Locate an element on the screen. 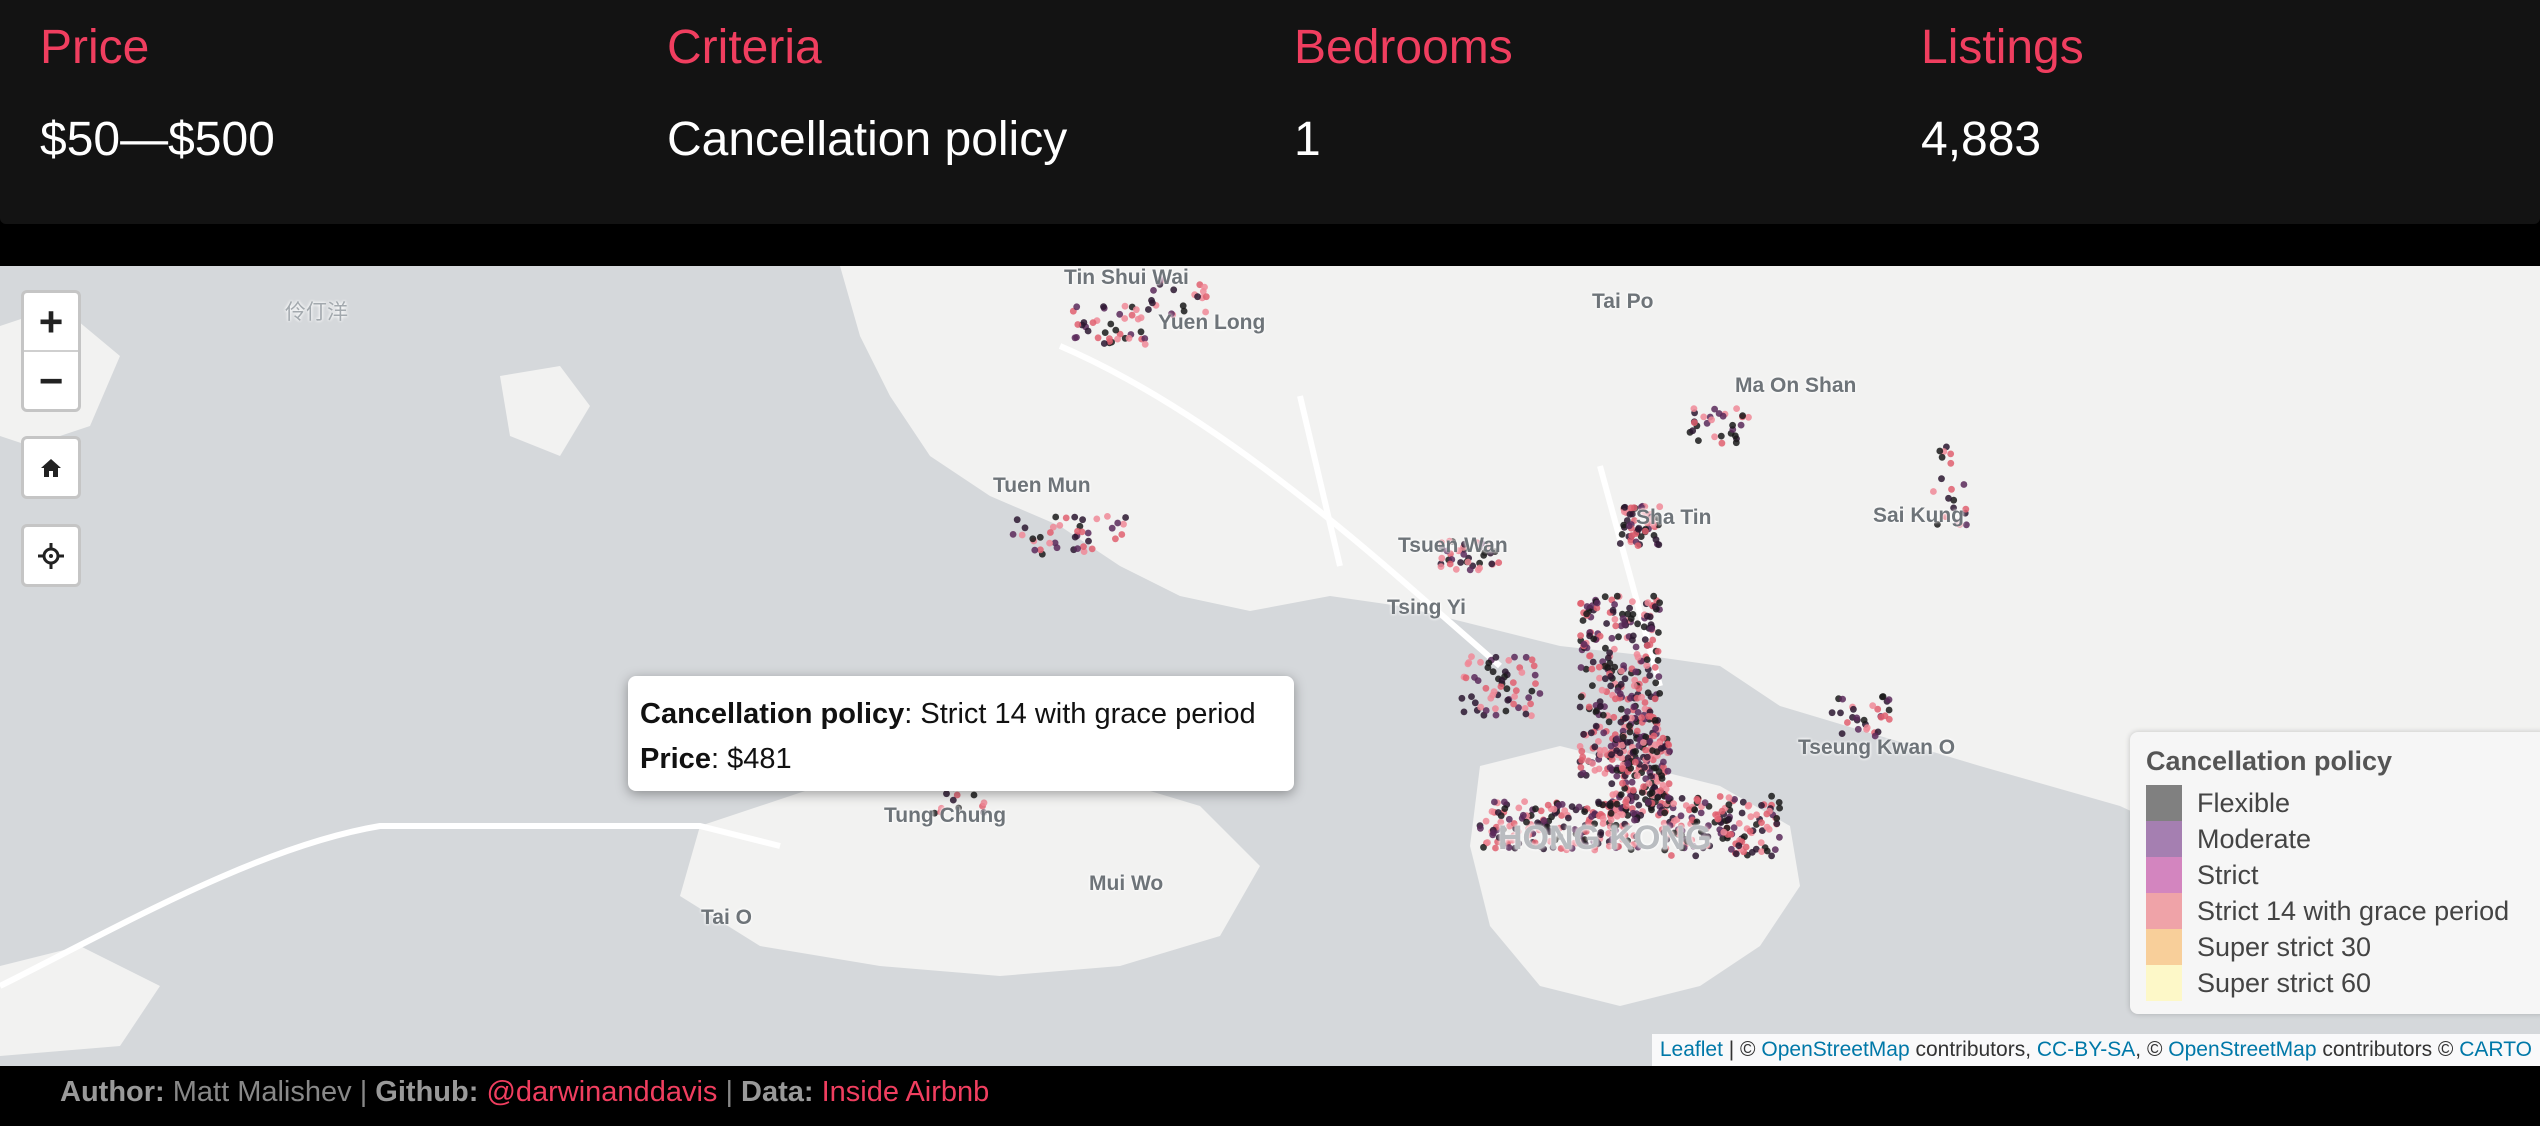 The image size is (2540, 1126). cc-by-sa-link: CC-BY-SA is located at coordinates (2086, 1049).